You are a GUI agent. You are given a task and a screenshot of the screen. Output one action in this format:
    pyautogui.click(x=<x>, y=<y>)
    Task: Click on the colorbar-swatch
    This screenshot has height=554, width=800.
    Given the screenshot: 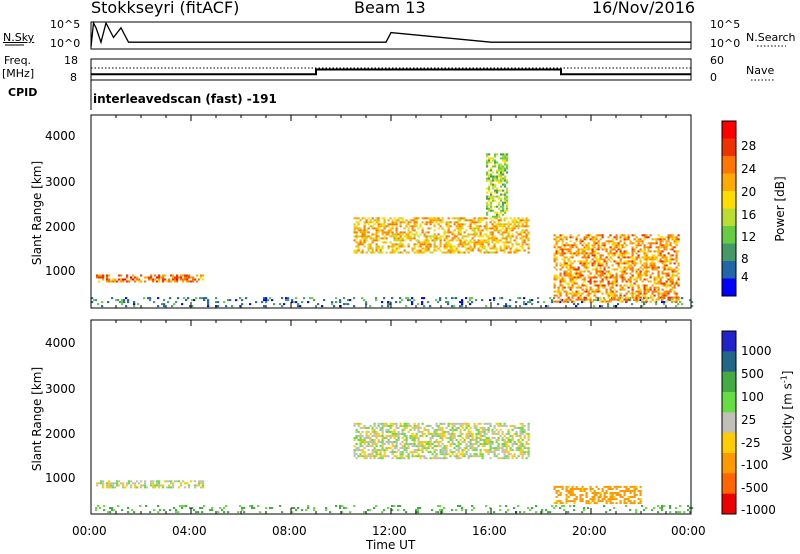 What is the action you would take?
    pyautogui.click(x=729, y=423)
    